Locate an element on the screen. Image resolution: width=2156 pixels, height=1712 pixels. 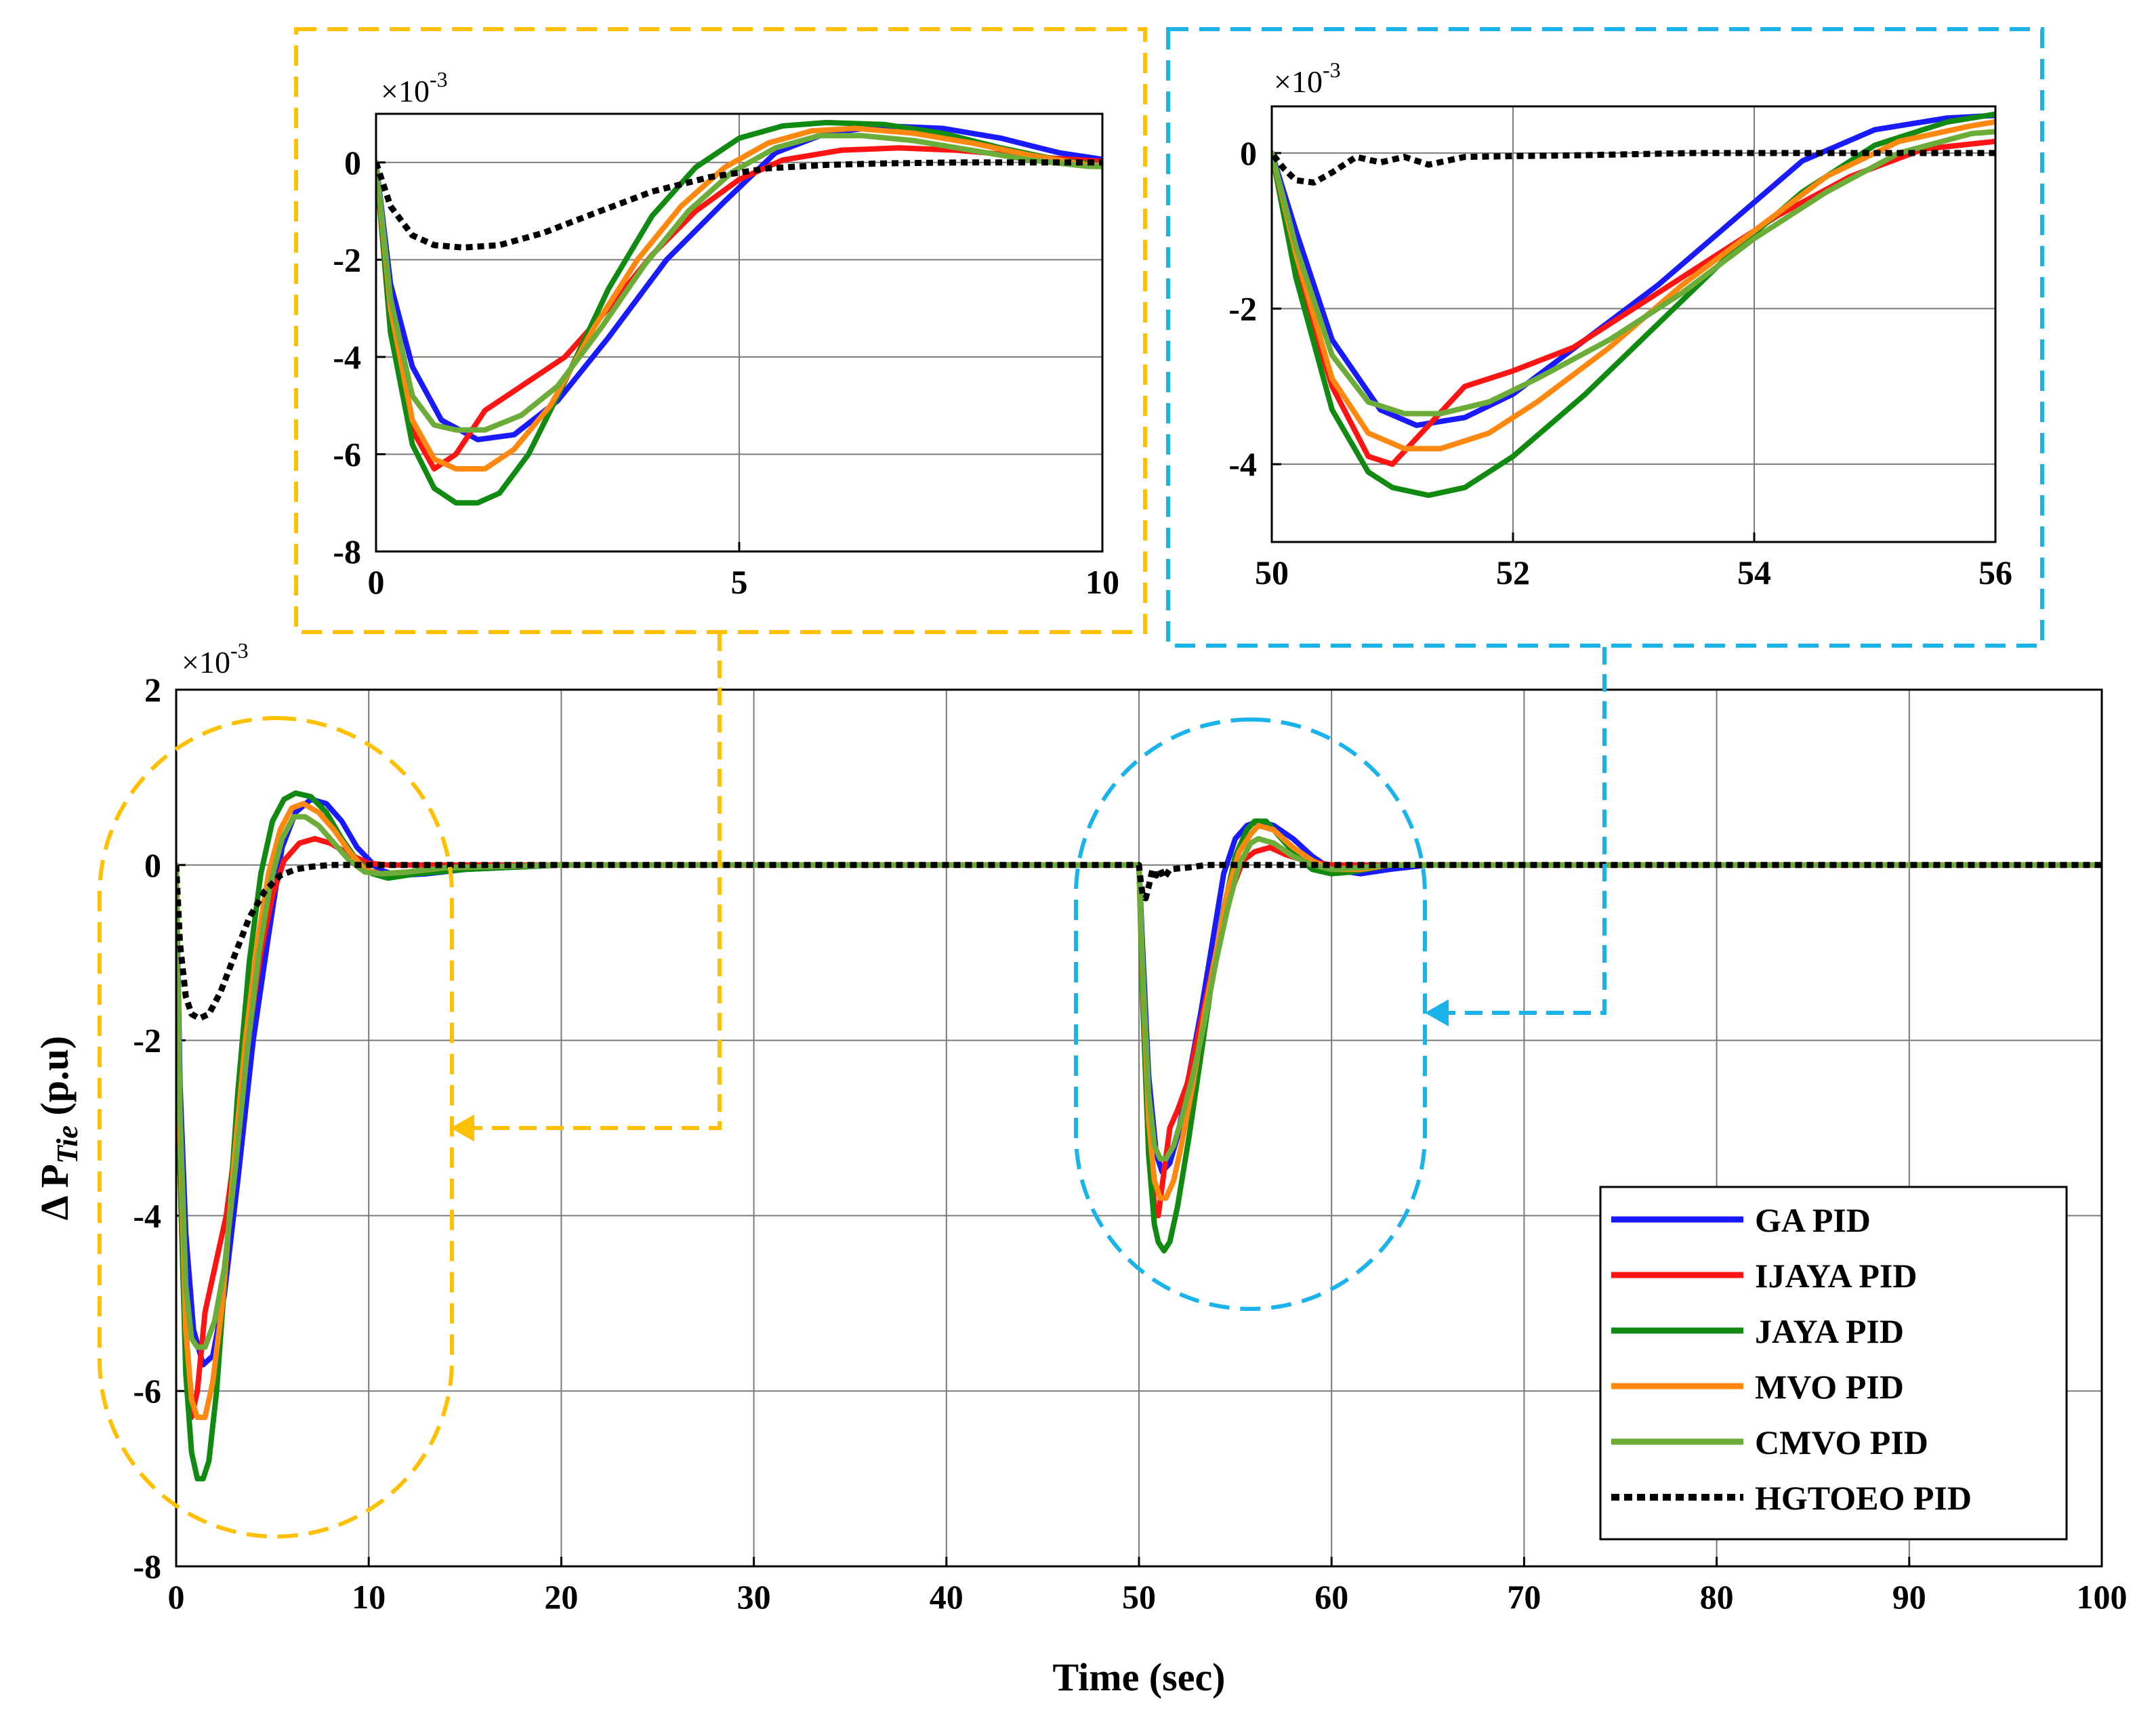
legend-label: CMVO PID is located at coordinates (1841, 1442).